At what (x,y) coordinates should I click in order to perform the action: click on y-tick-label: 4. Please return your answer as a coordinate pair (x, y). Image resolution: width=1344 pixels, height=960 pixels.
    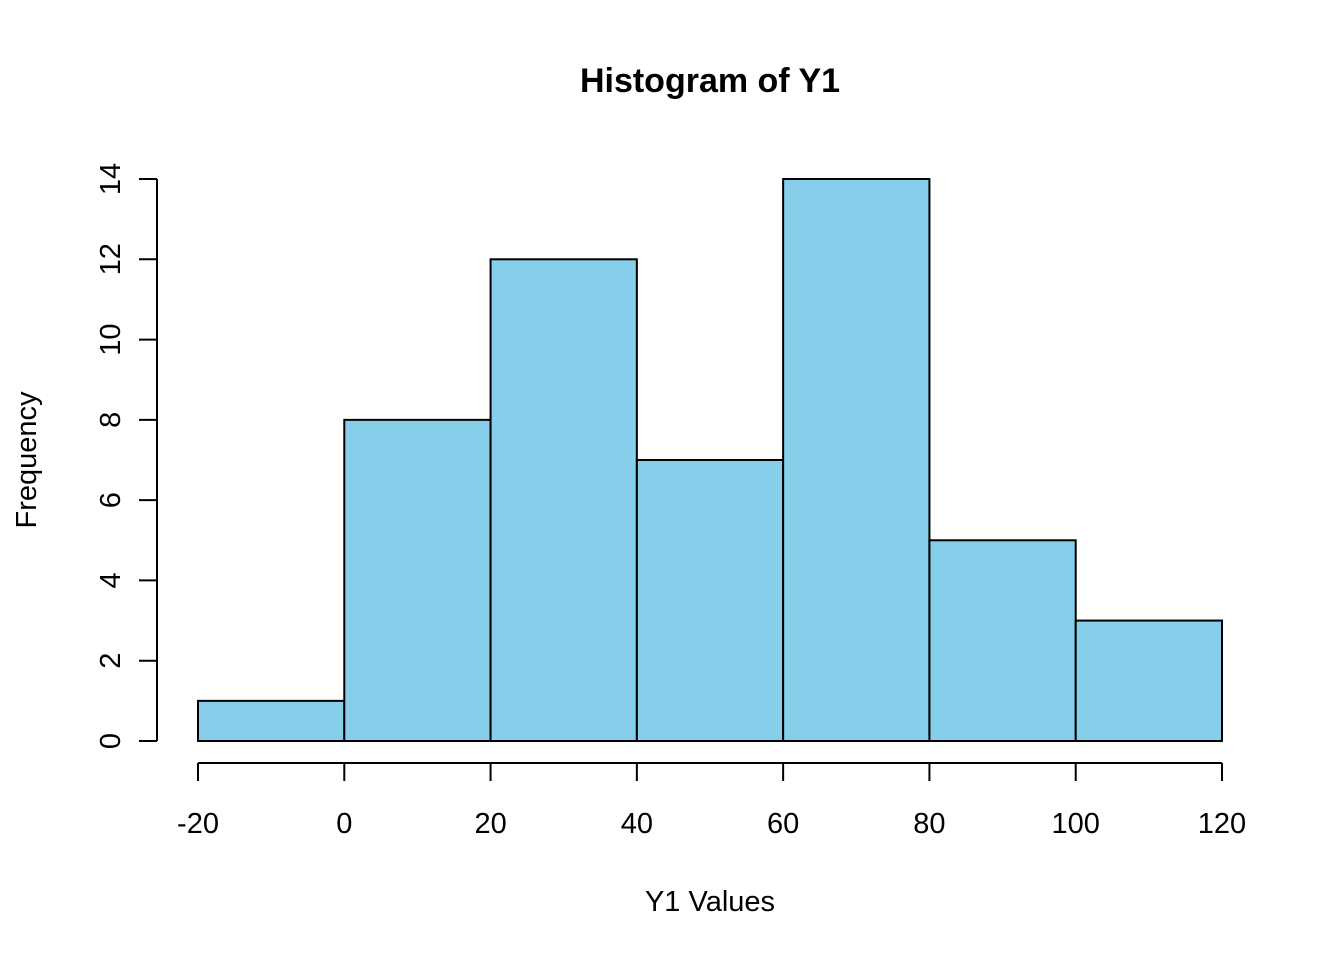
    Looking at the image, I should click on (111, 580).